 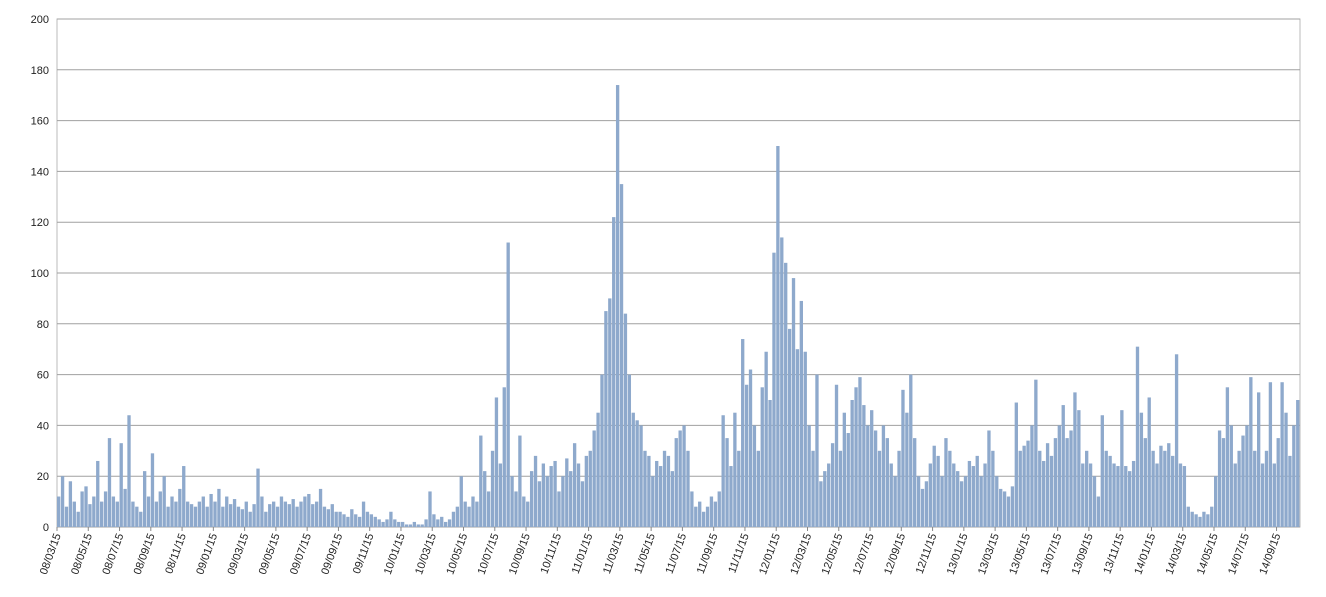 What do you see at coordinates (145, 554) in the screenshot?
I see `x-tick-label: 08/09/15` at bounding box center [145, 554].